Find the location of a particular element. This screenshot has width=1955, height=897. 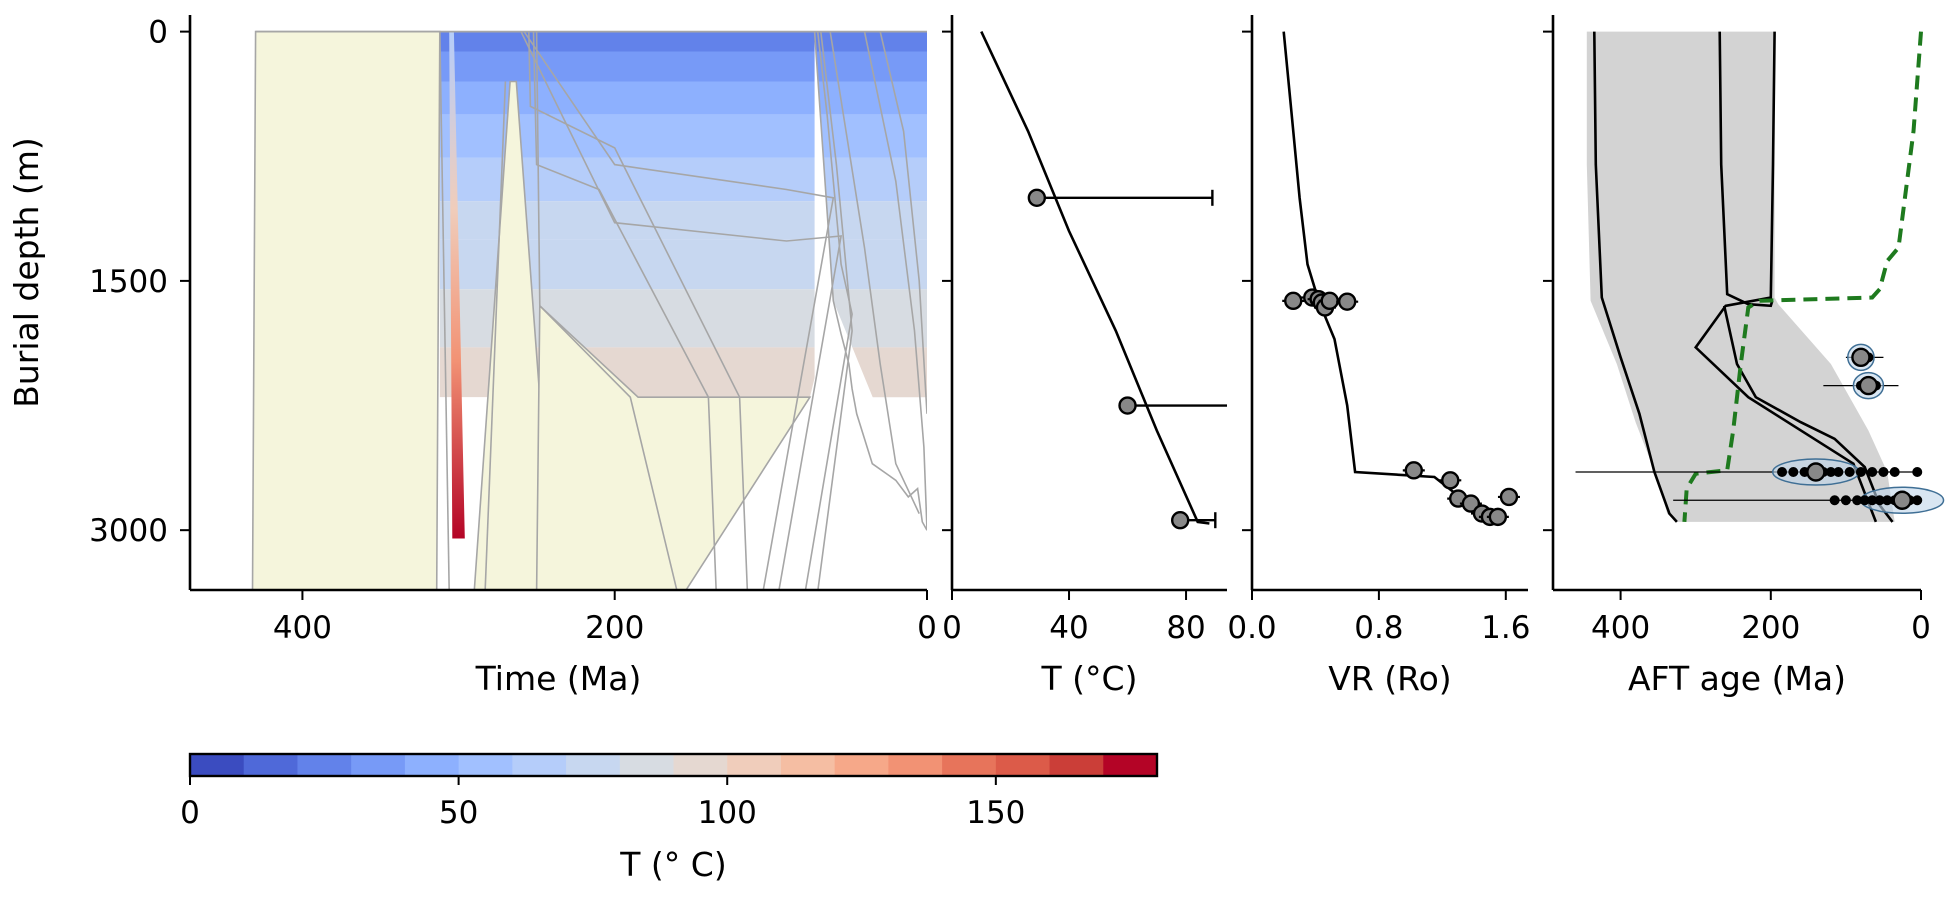

x-tick-label: 40 is located at coordinates (1068, 628).